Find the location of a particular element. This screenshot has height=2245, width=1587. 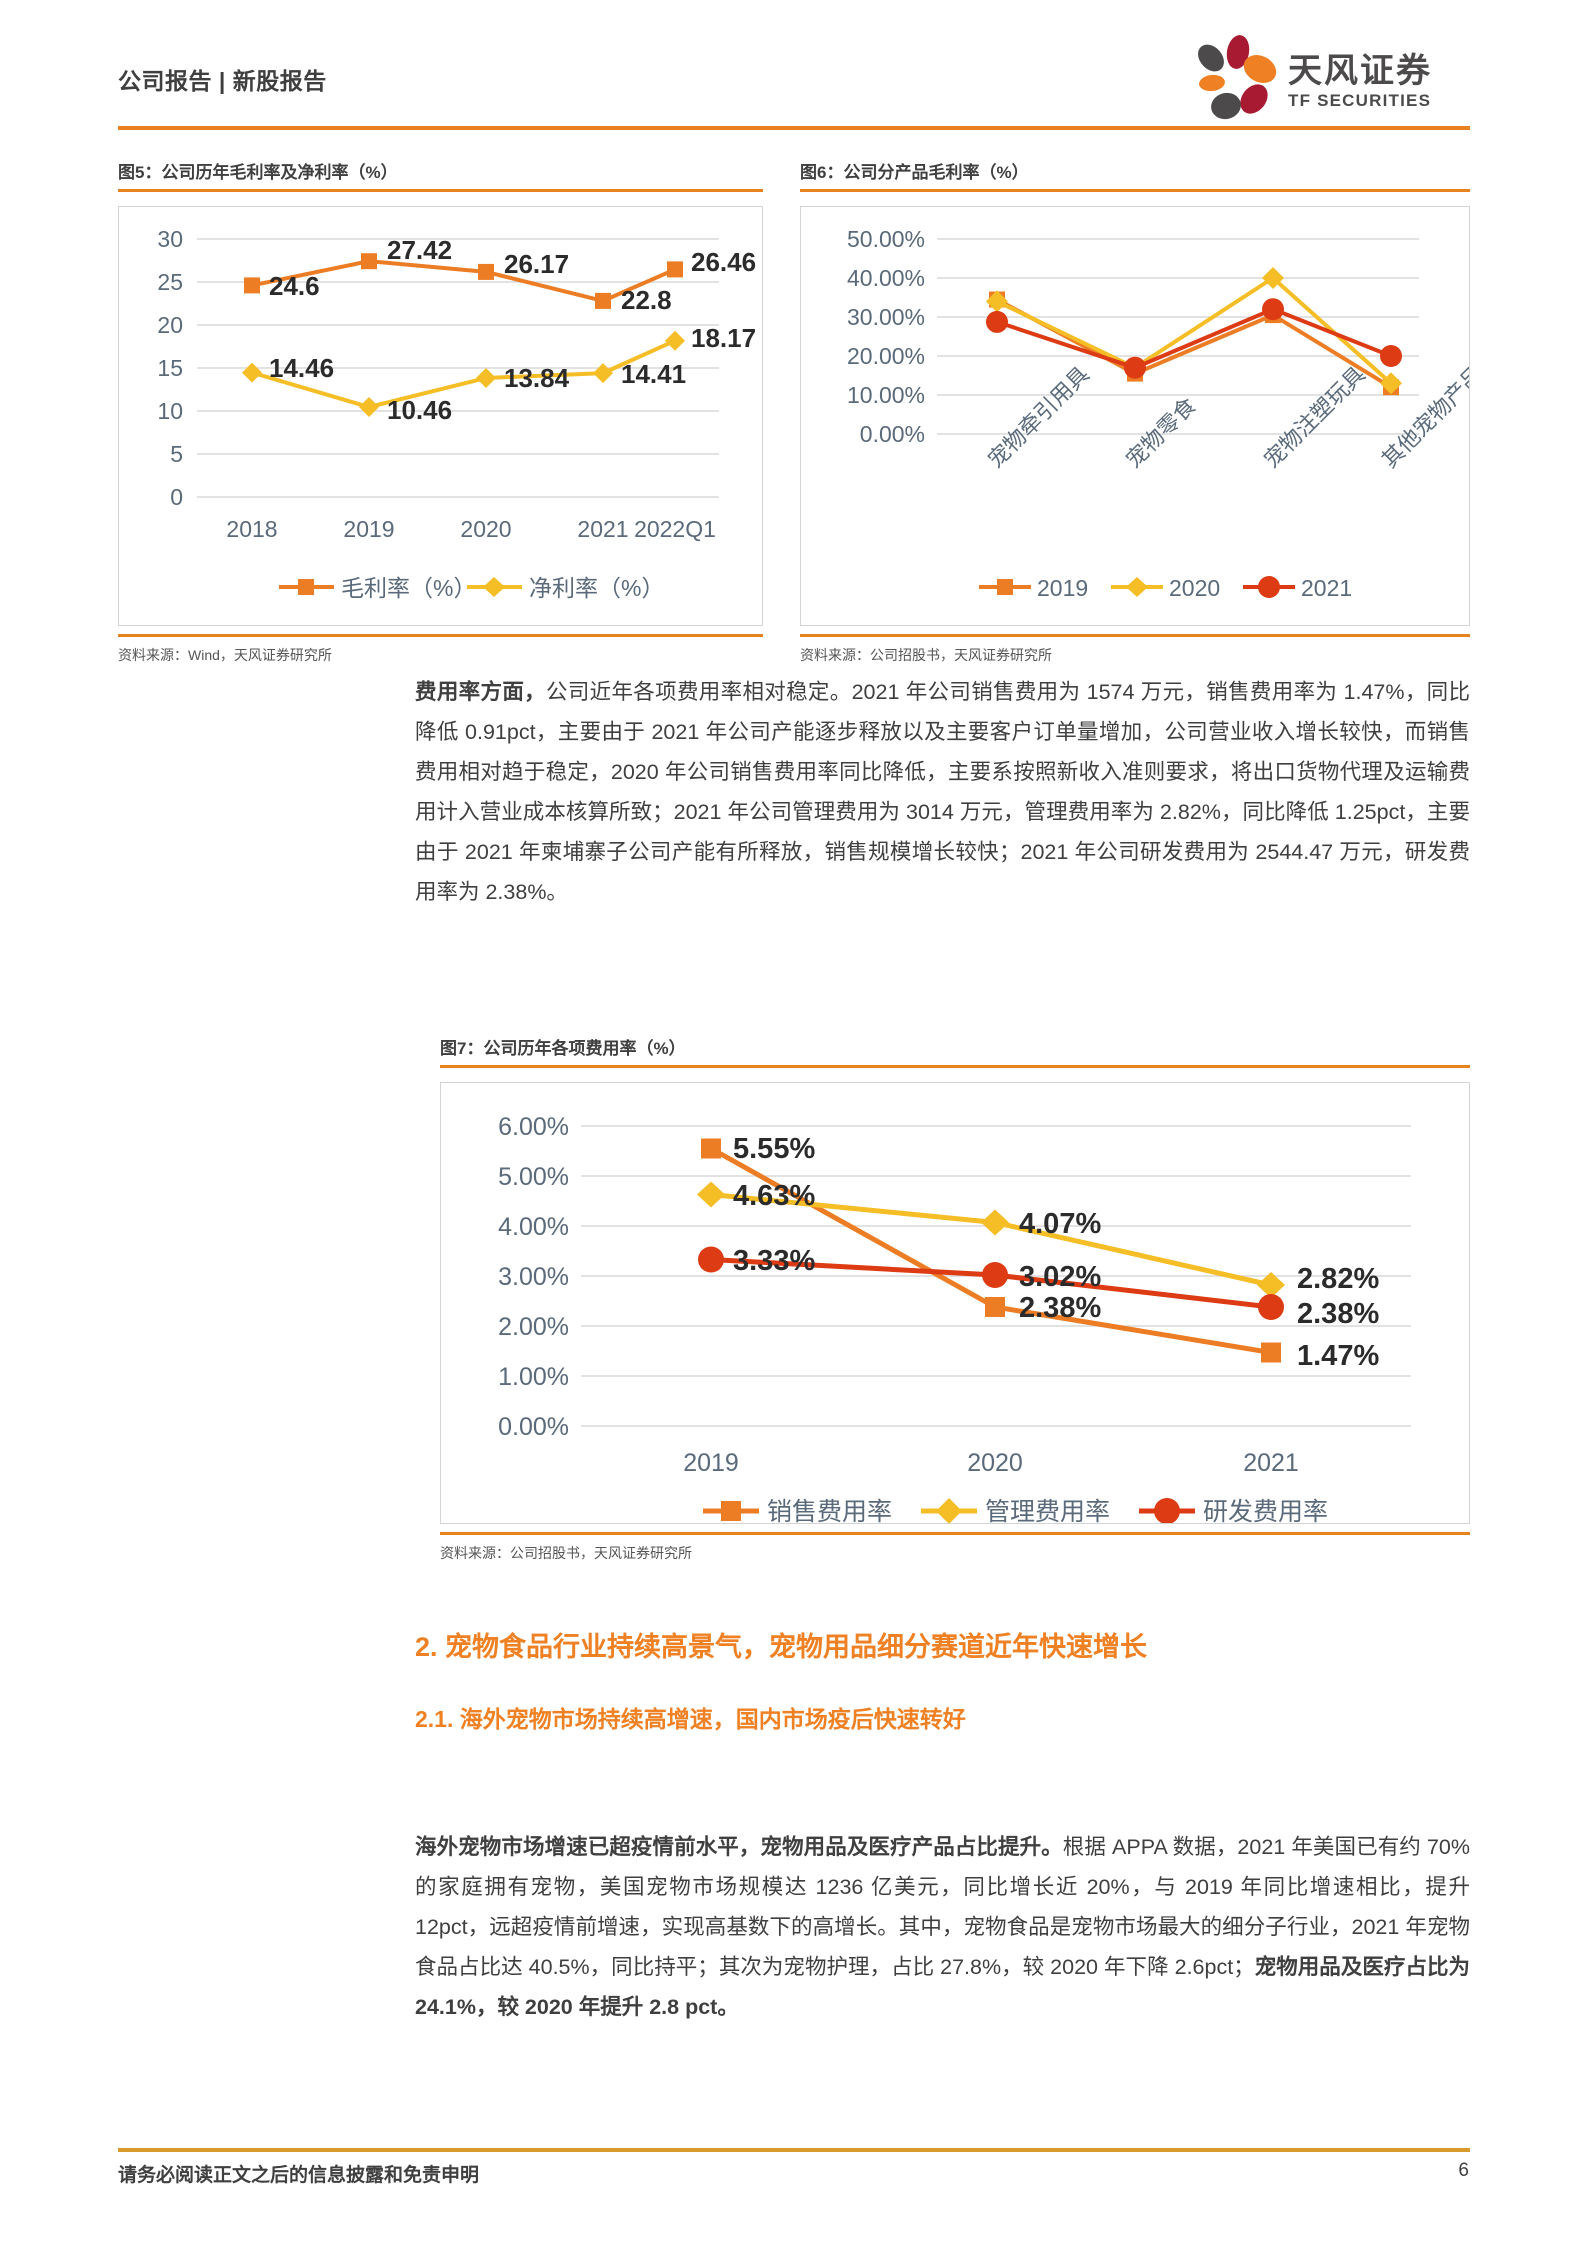

svg-text: 2.00% is located at coordinates (533, 1327).